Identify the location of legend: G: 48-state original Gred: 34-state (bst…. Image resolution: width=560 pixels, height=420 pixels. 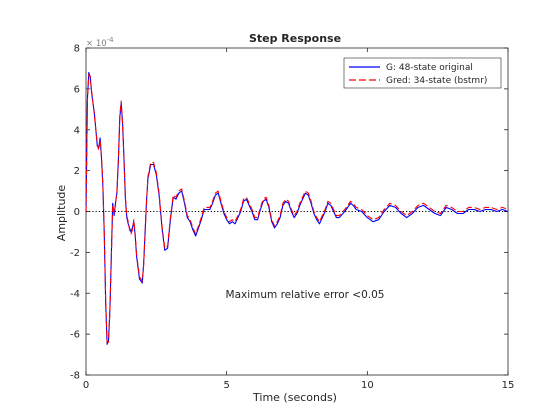
(422, 73).